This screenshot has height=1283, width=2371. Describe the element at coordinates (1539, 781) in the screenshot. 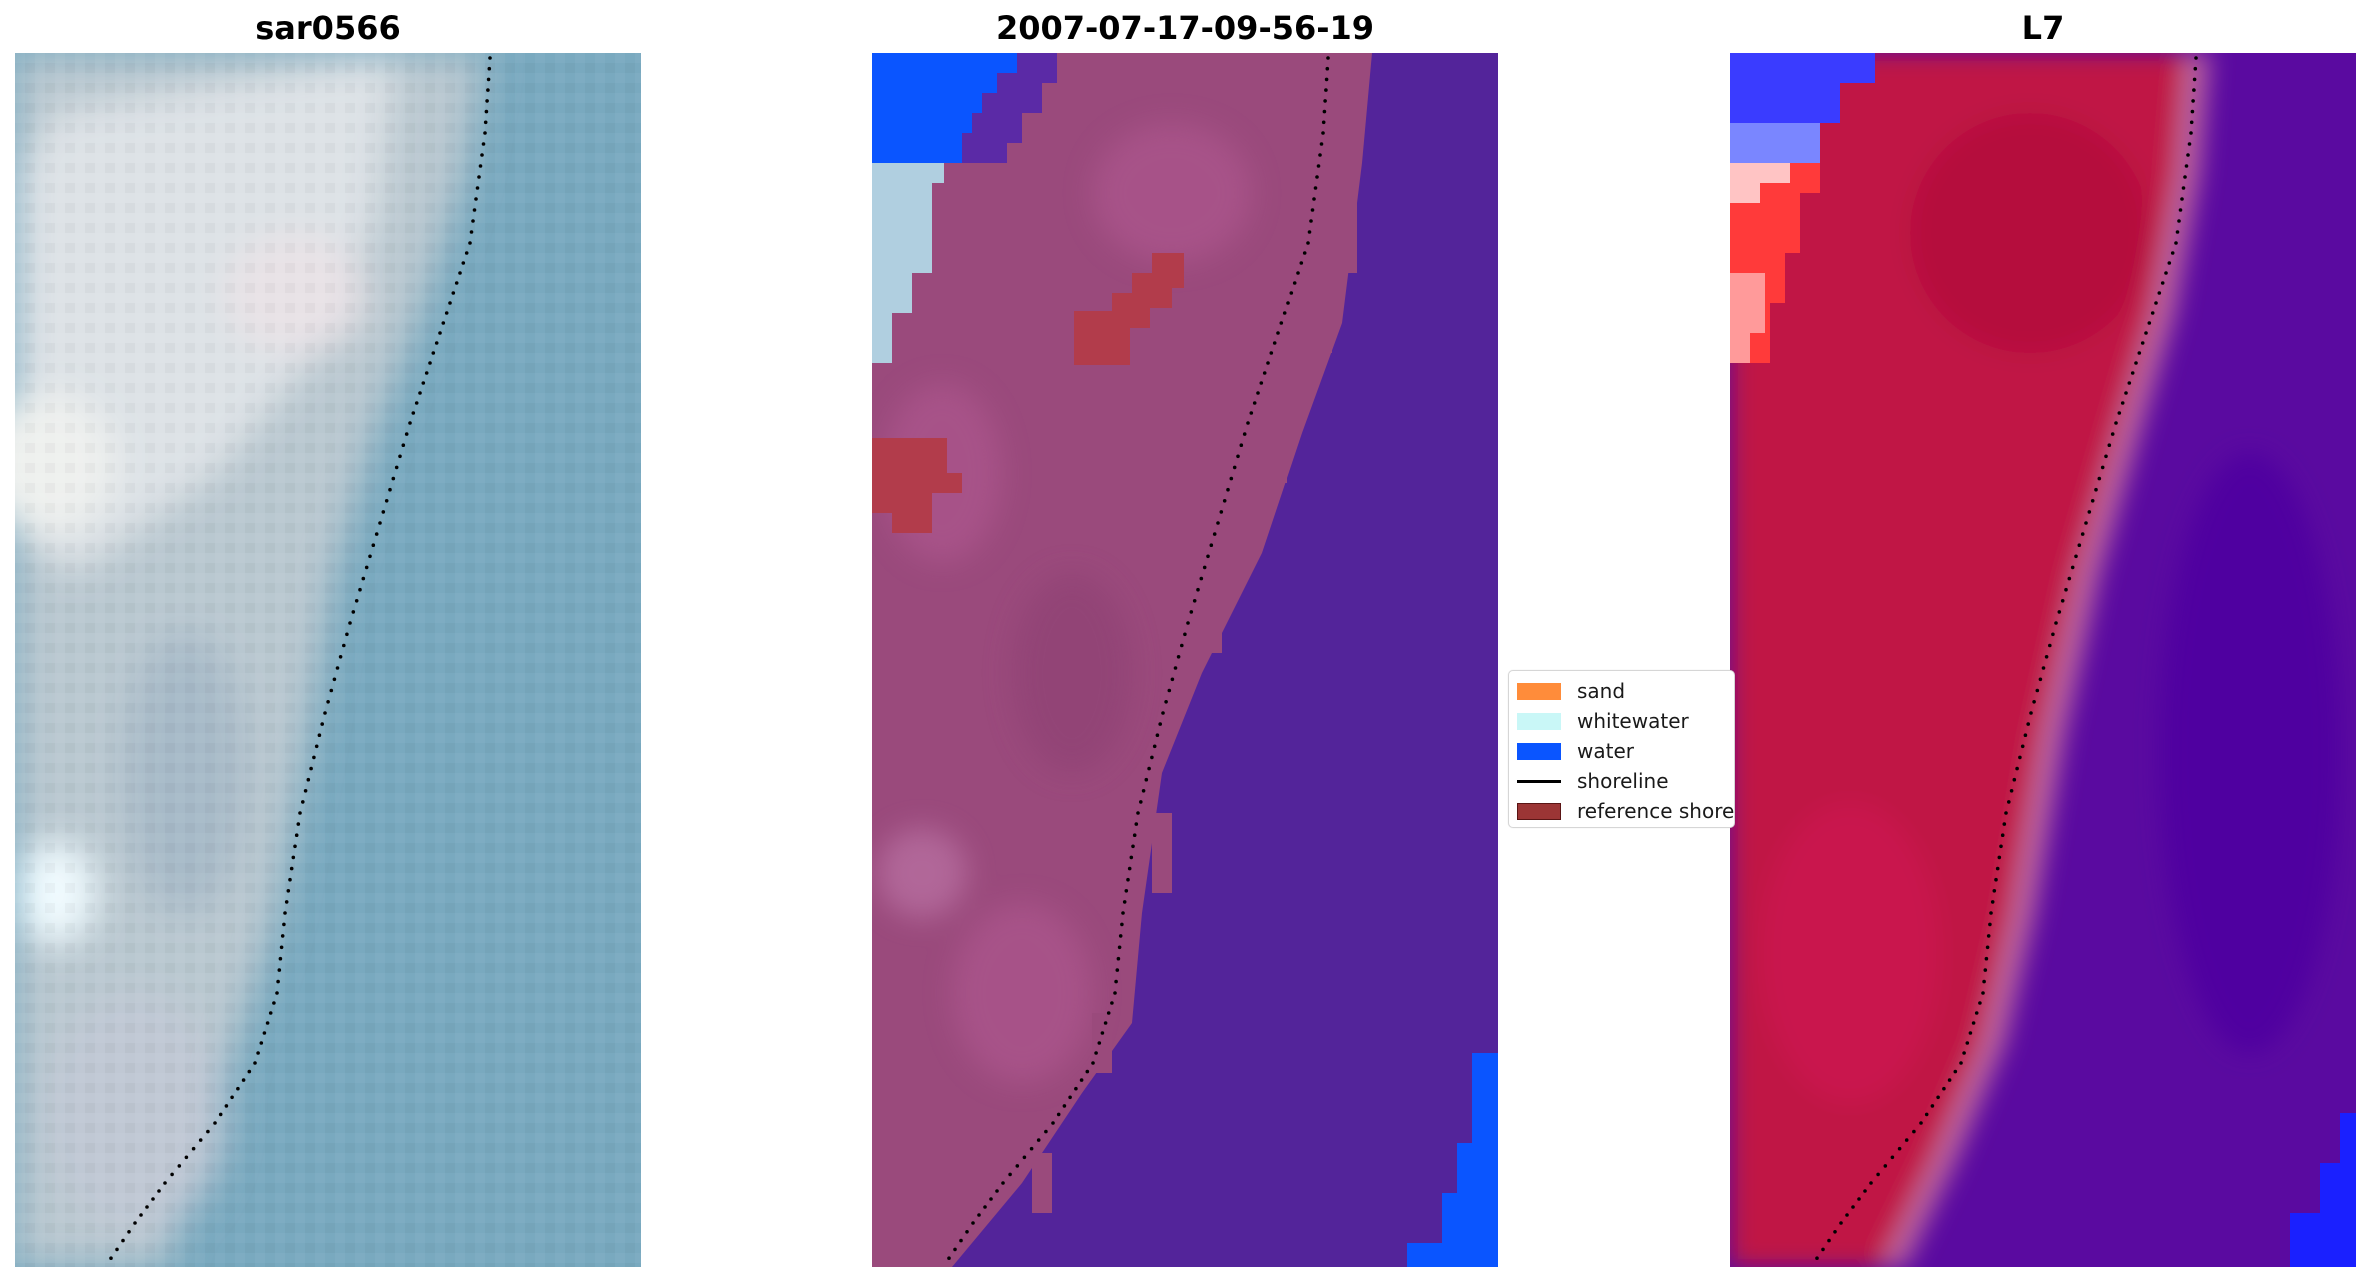

I see `shoreline-line-icon` at that location.